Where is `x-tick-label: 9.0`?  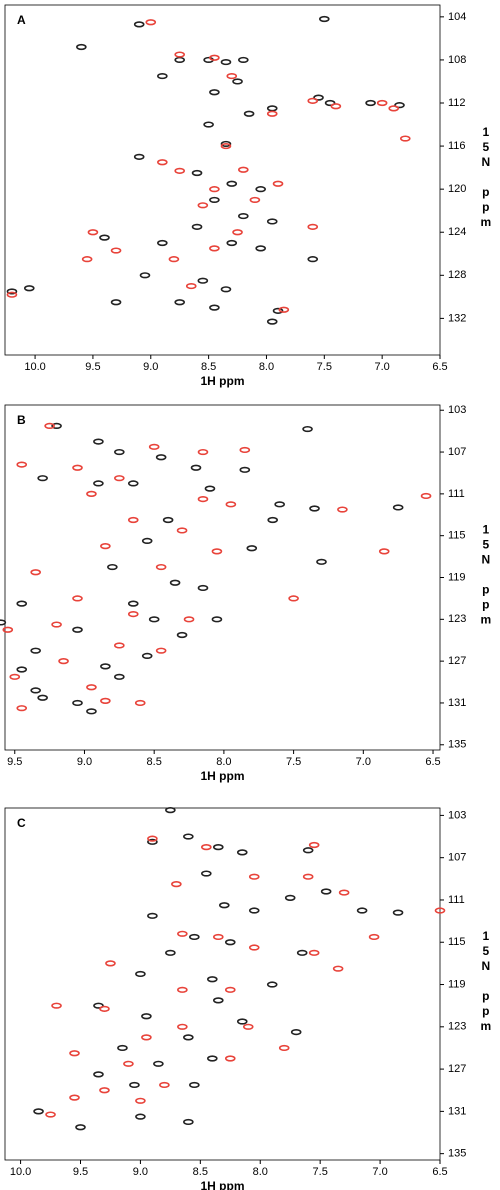
x-tick-label: 9.0 is located at coordinates (140, 1172).